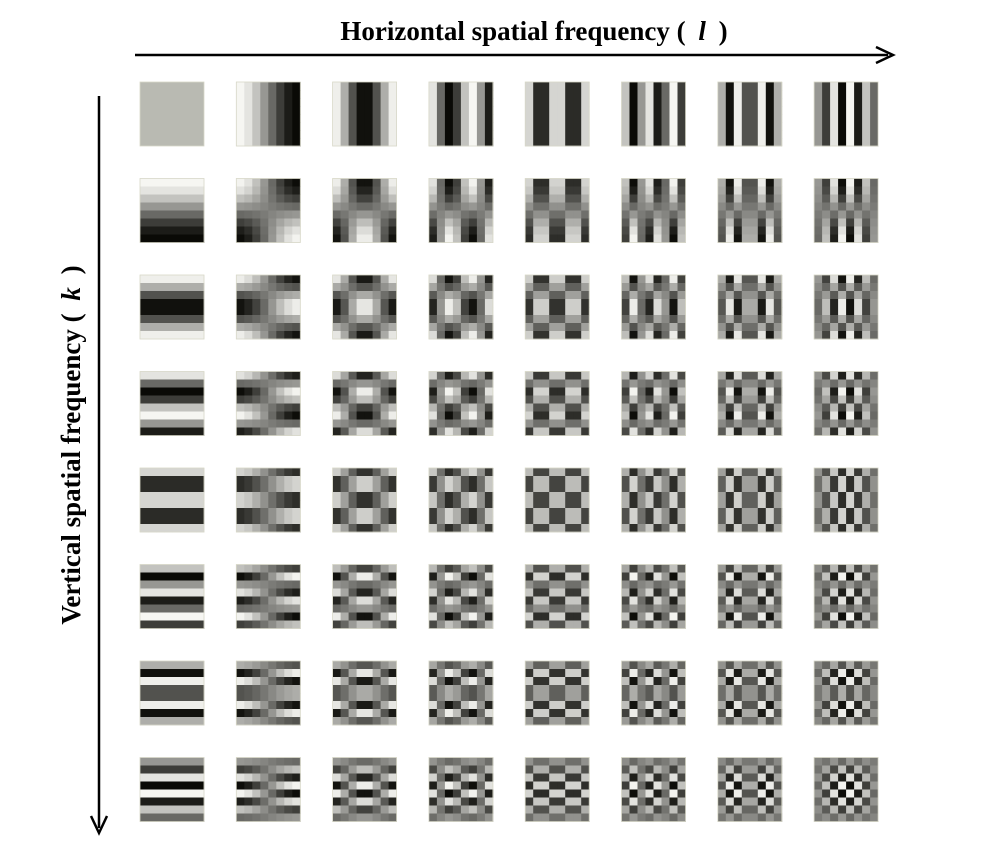 This screenshot has width=989, height=860. I want to click on vertical-axis-arrow, so click(99, 466).